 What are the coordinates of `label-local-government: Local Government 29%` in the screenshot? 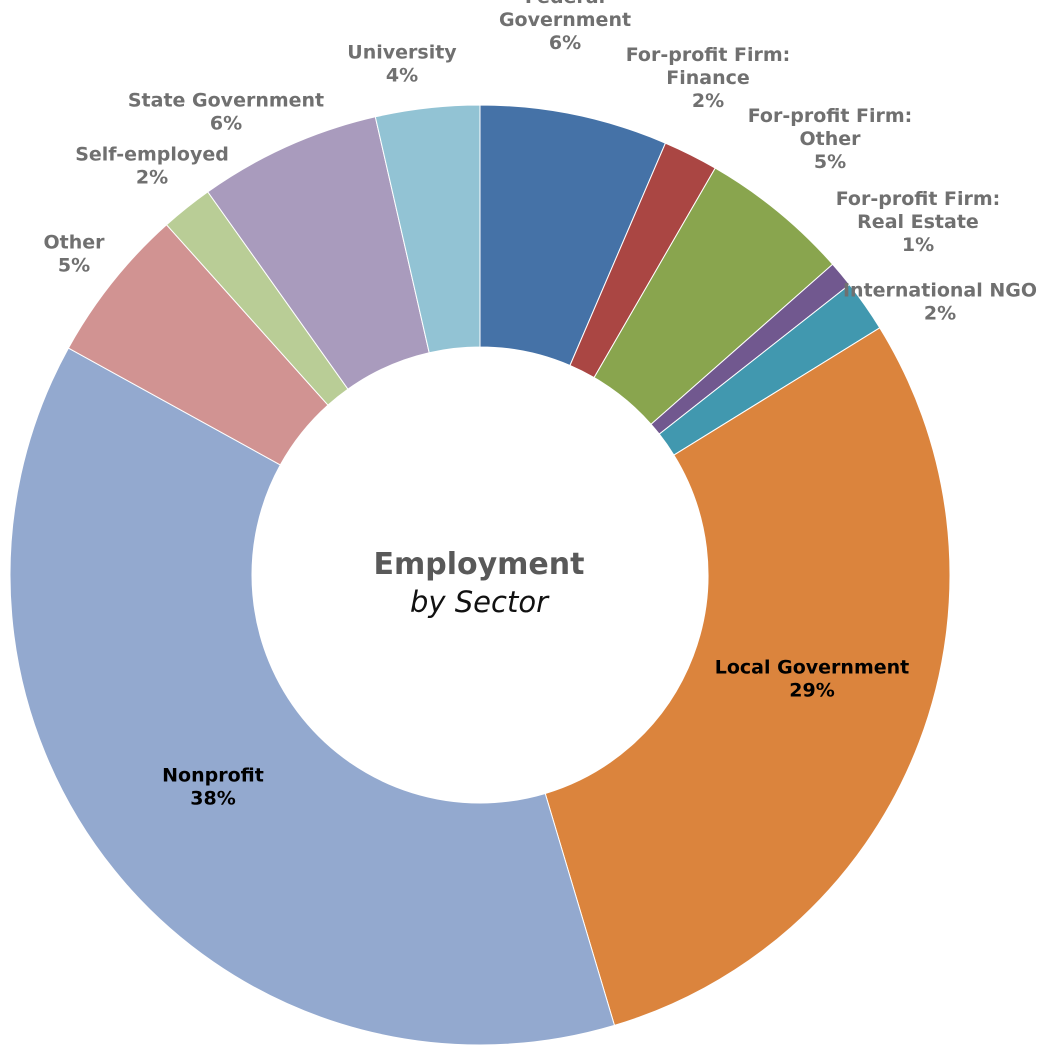 It's located at (812, 679).